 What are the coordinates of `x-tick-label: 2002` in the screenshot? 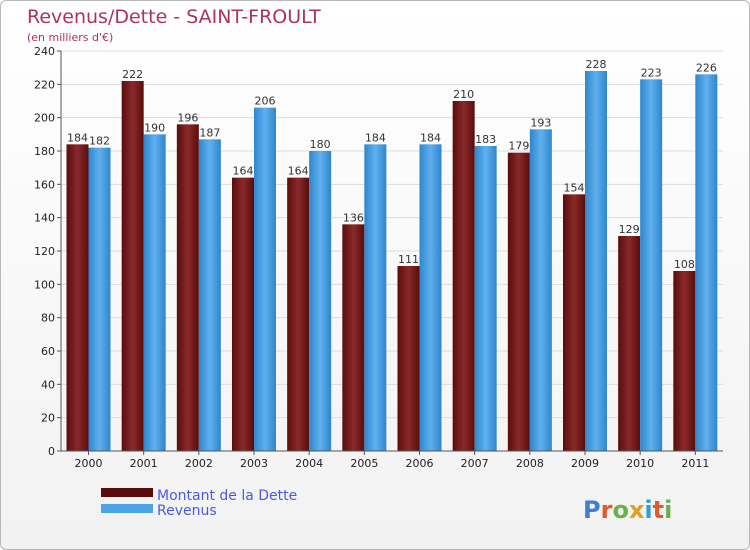 It's located at (199, 463).